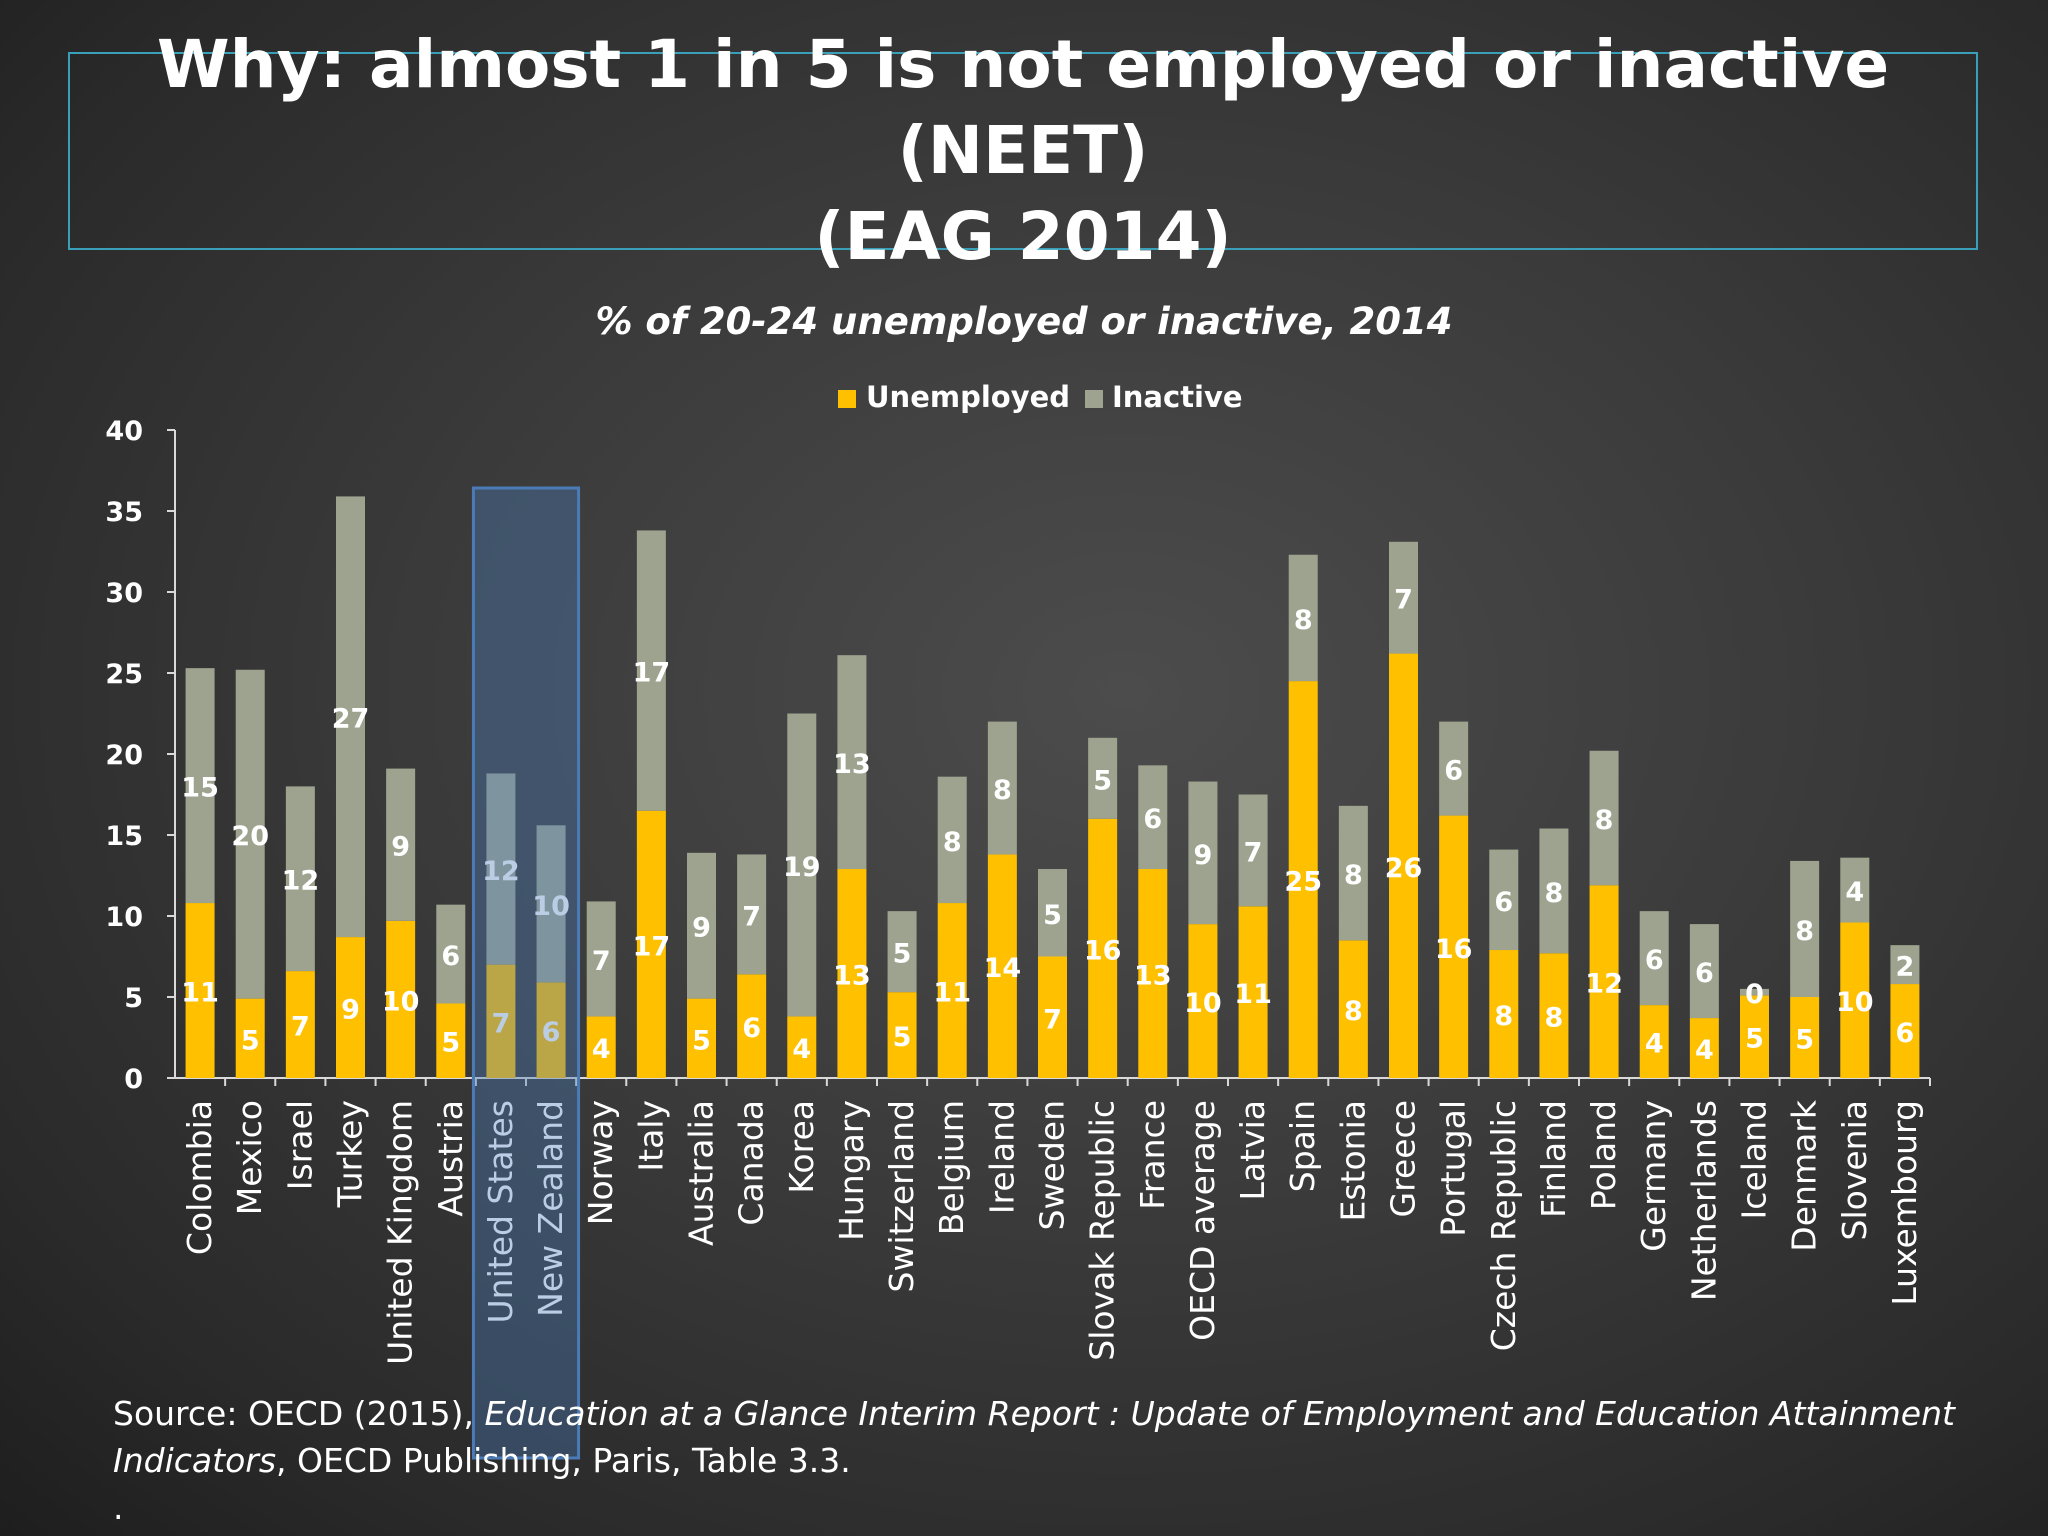  What do you see at coordinates (1202, 1220) in the screenshot?
I see `category-label: OECD average` at bounding box center [1202, 1220].